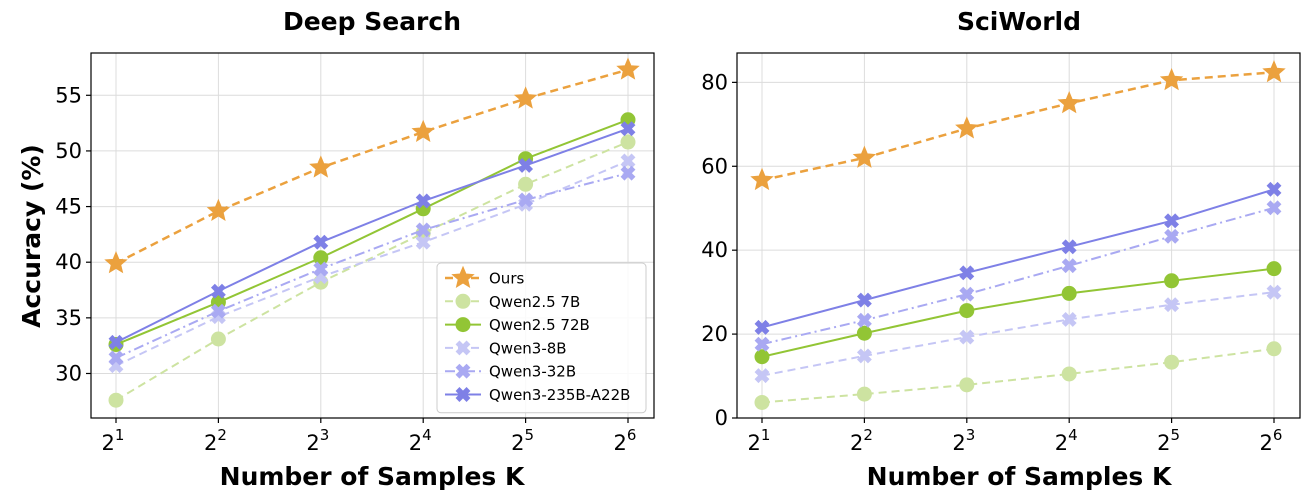 This screenshot has width=1306, height=491. What do you see at coordinates (537, 395) in the screenshot?
I see `legend-entry: Qwen3-235B-A22B` at bounding box center [537, 395].